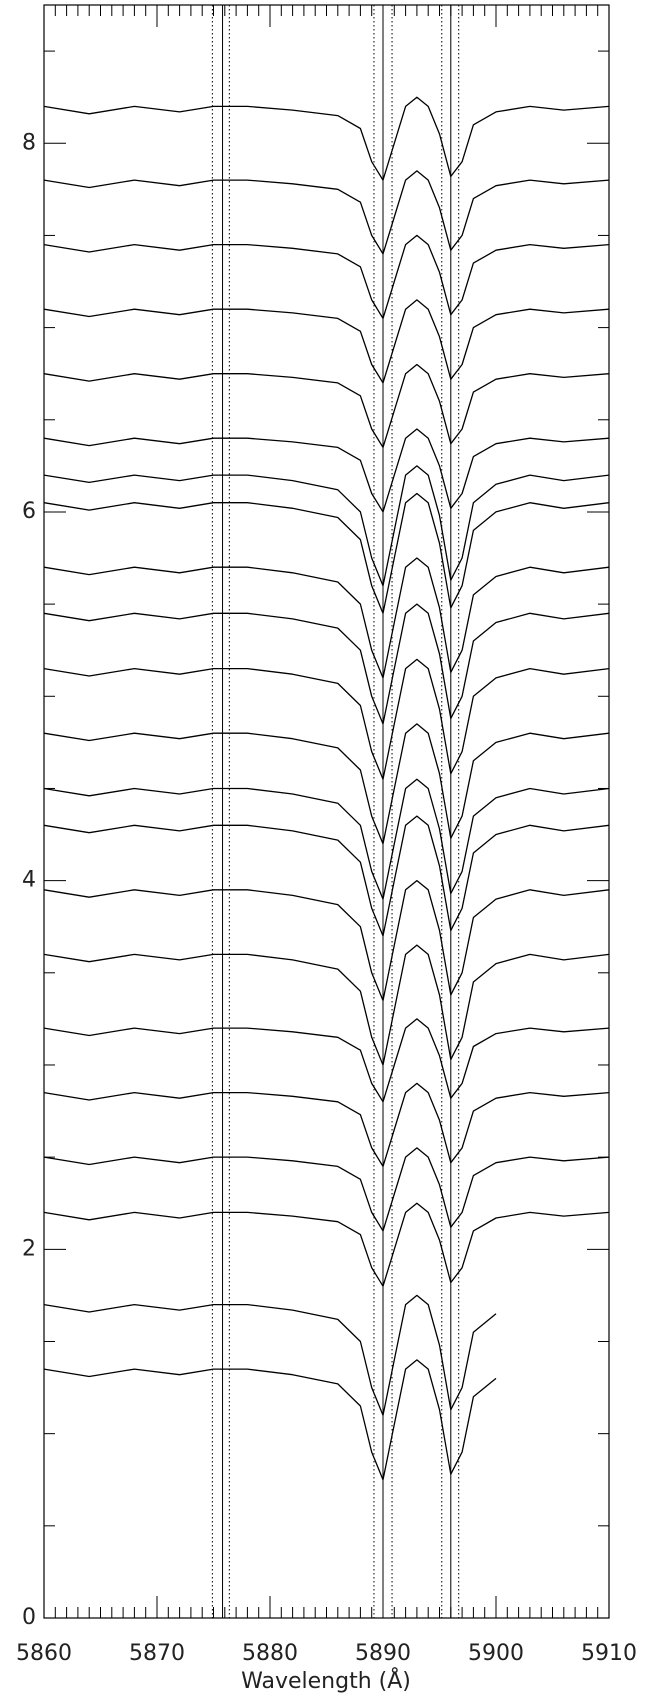 Image resolution: width=653 pixels, height=1695 pixels. What do you see at coordinates (383, 1653) in the screenshot?
I see `x-tick-label: 5890` at bounding box center [383, 1653].